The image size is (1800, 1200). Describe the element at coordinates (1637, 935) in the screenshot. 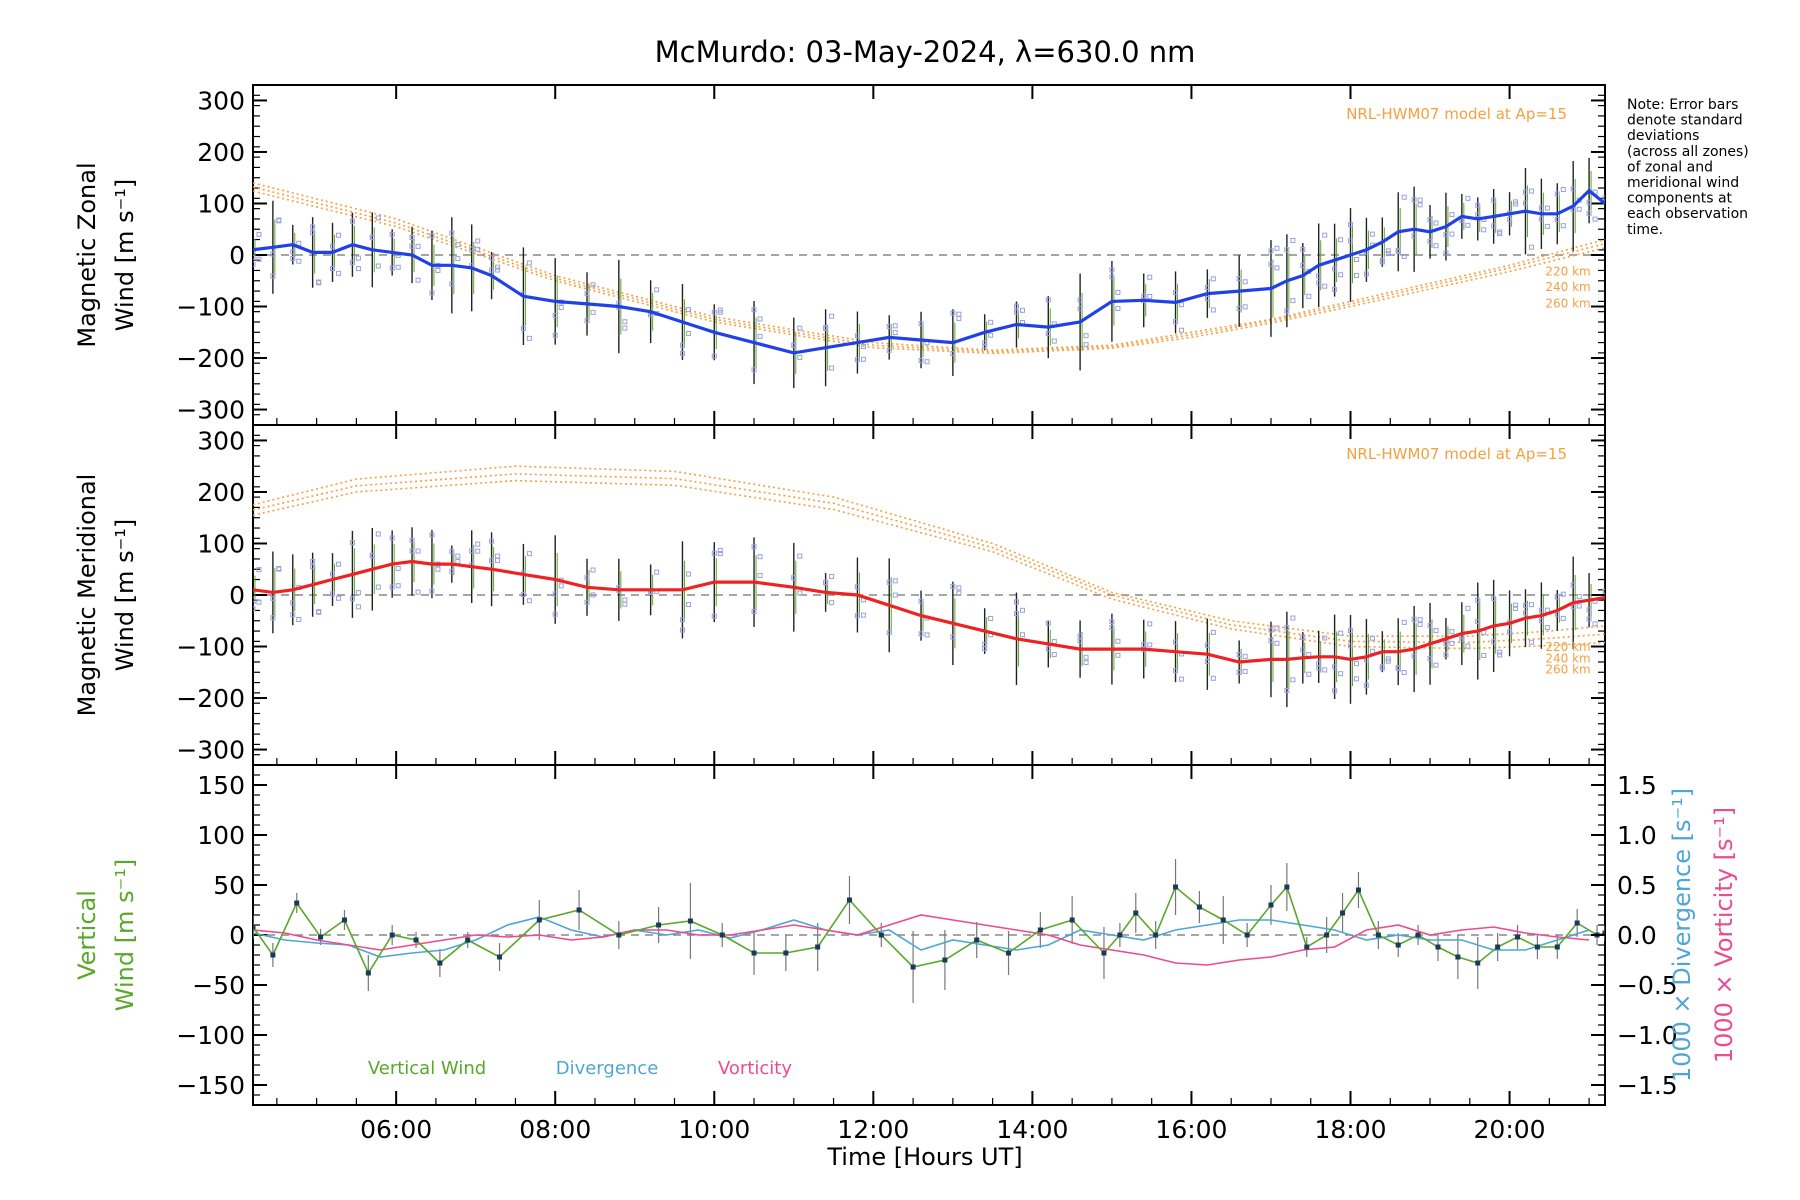

I see `y2-tick-label: 0.0` at that location.